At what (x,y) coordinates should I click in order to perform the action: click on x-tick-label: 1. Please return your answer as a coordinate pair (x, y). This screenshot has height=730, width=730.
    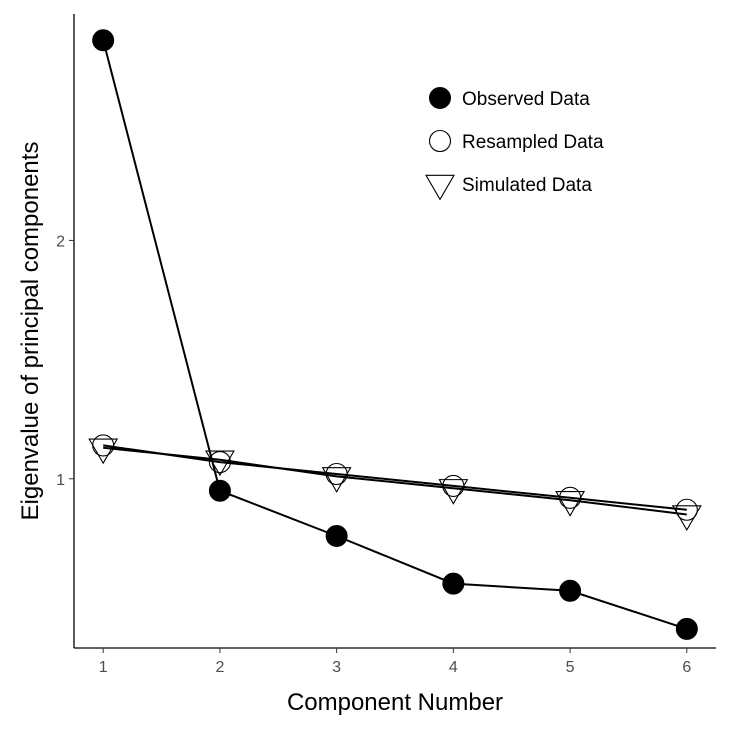
    Looking at the image, I should click on (103, 667).